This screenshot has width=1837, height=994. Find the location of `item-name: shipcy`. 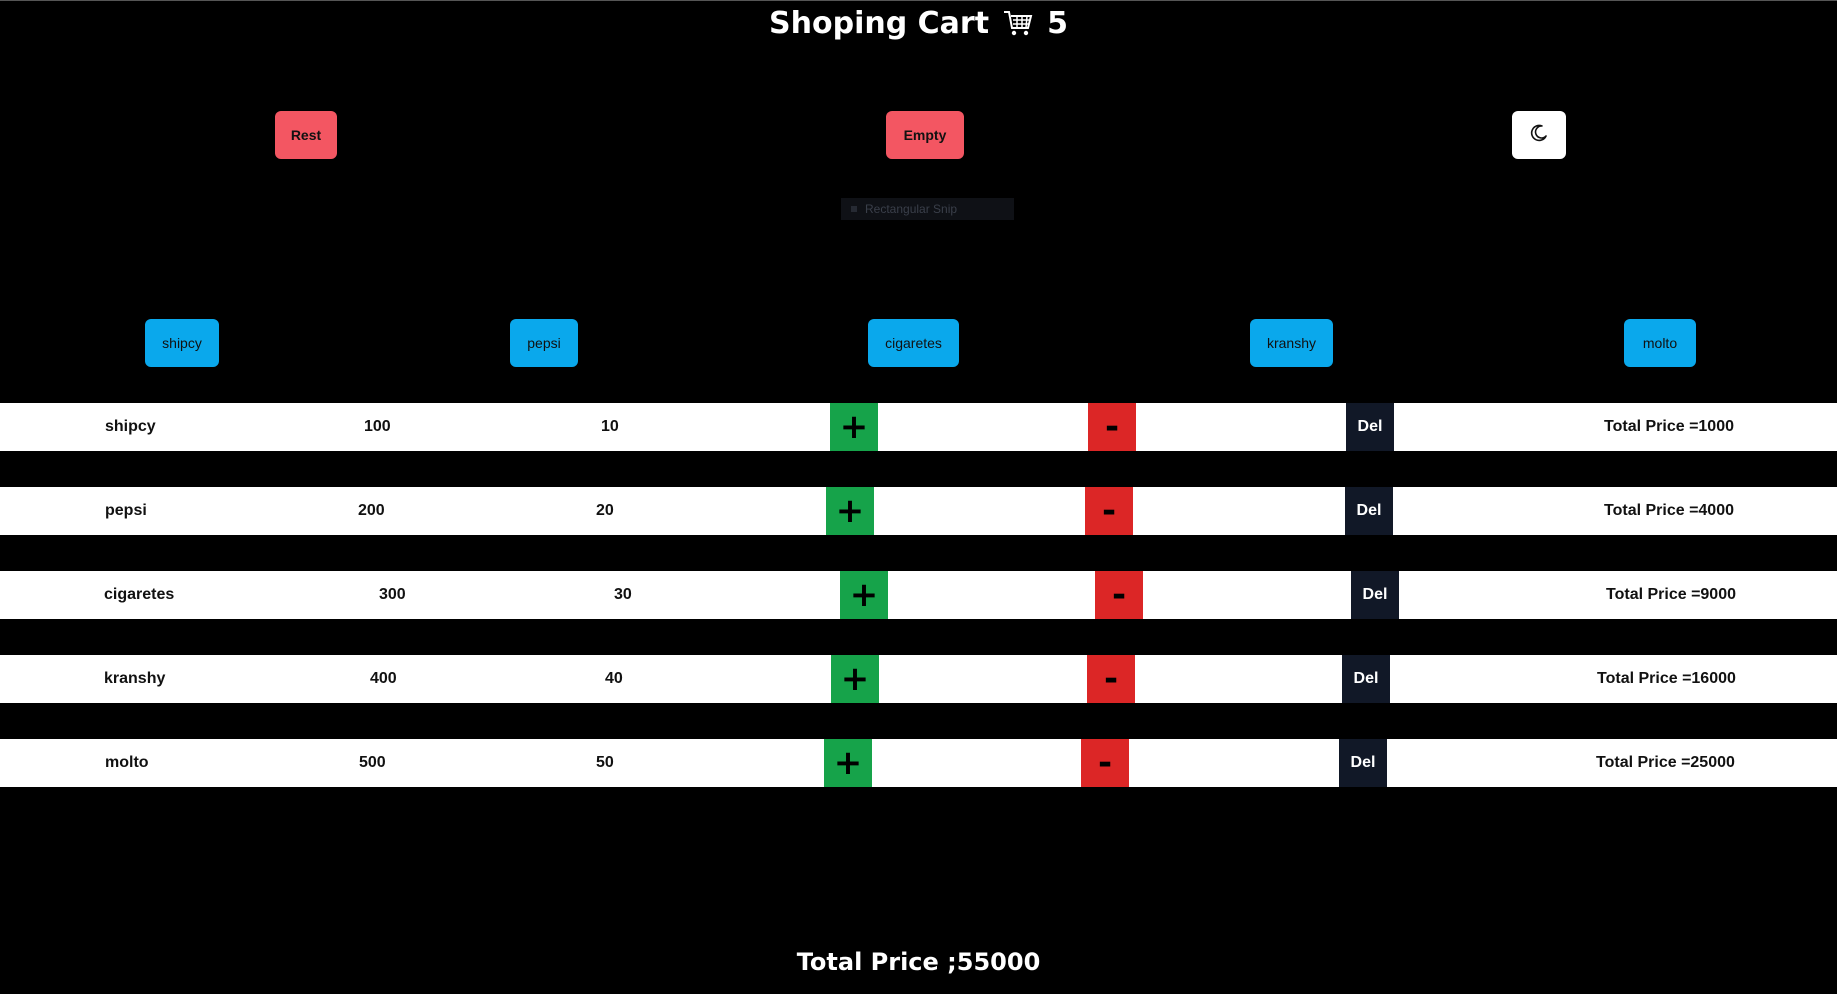

item-name: shipcy is located at coordinates (130, 426).